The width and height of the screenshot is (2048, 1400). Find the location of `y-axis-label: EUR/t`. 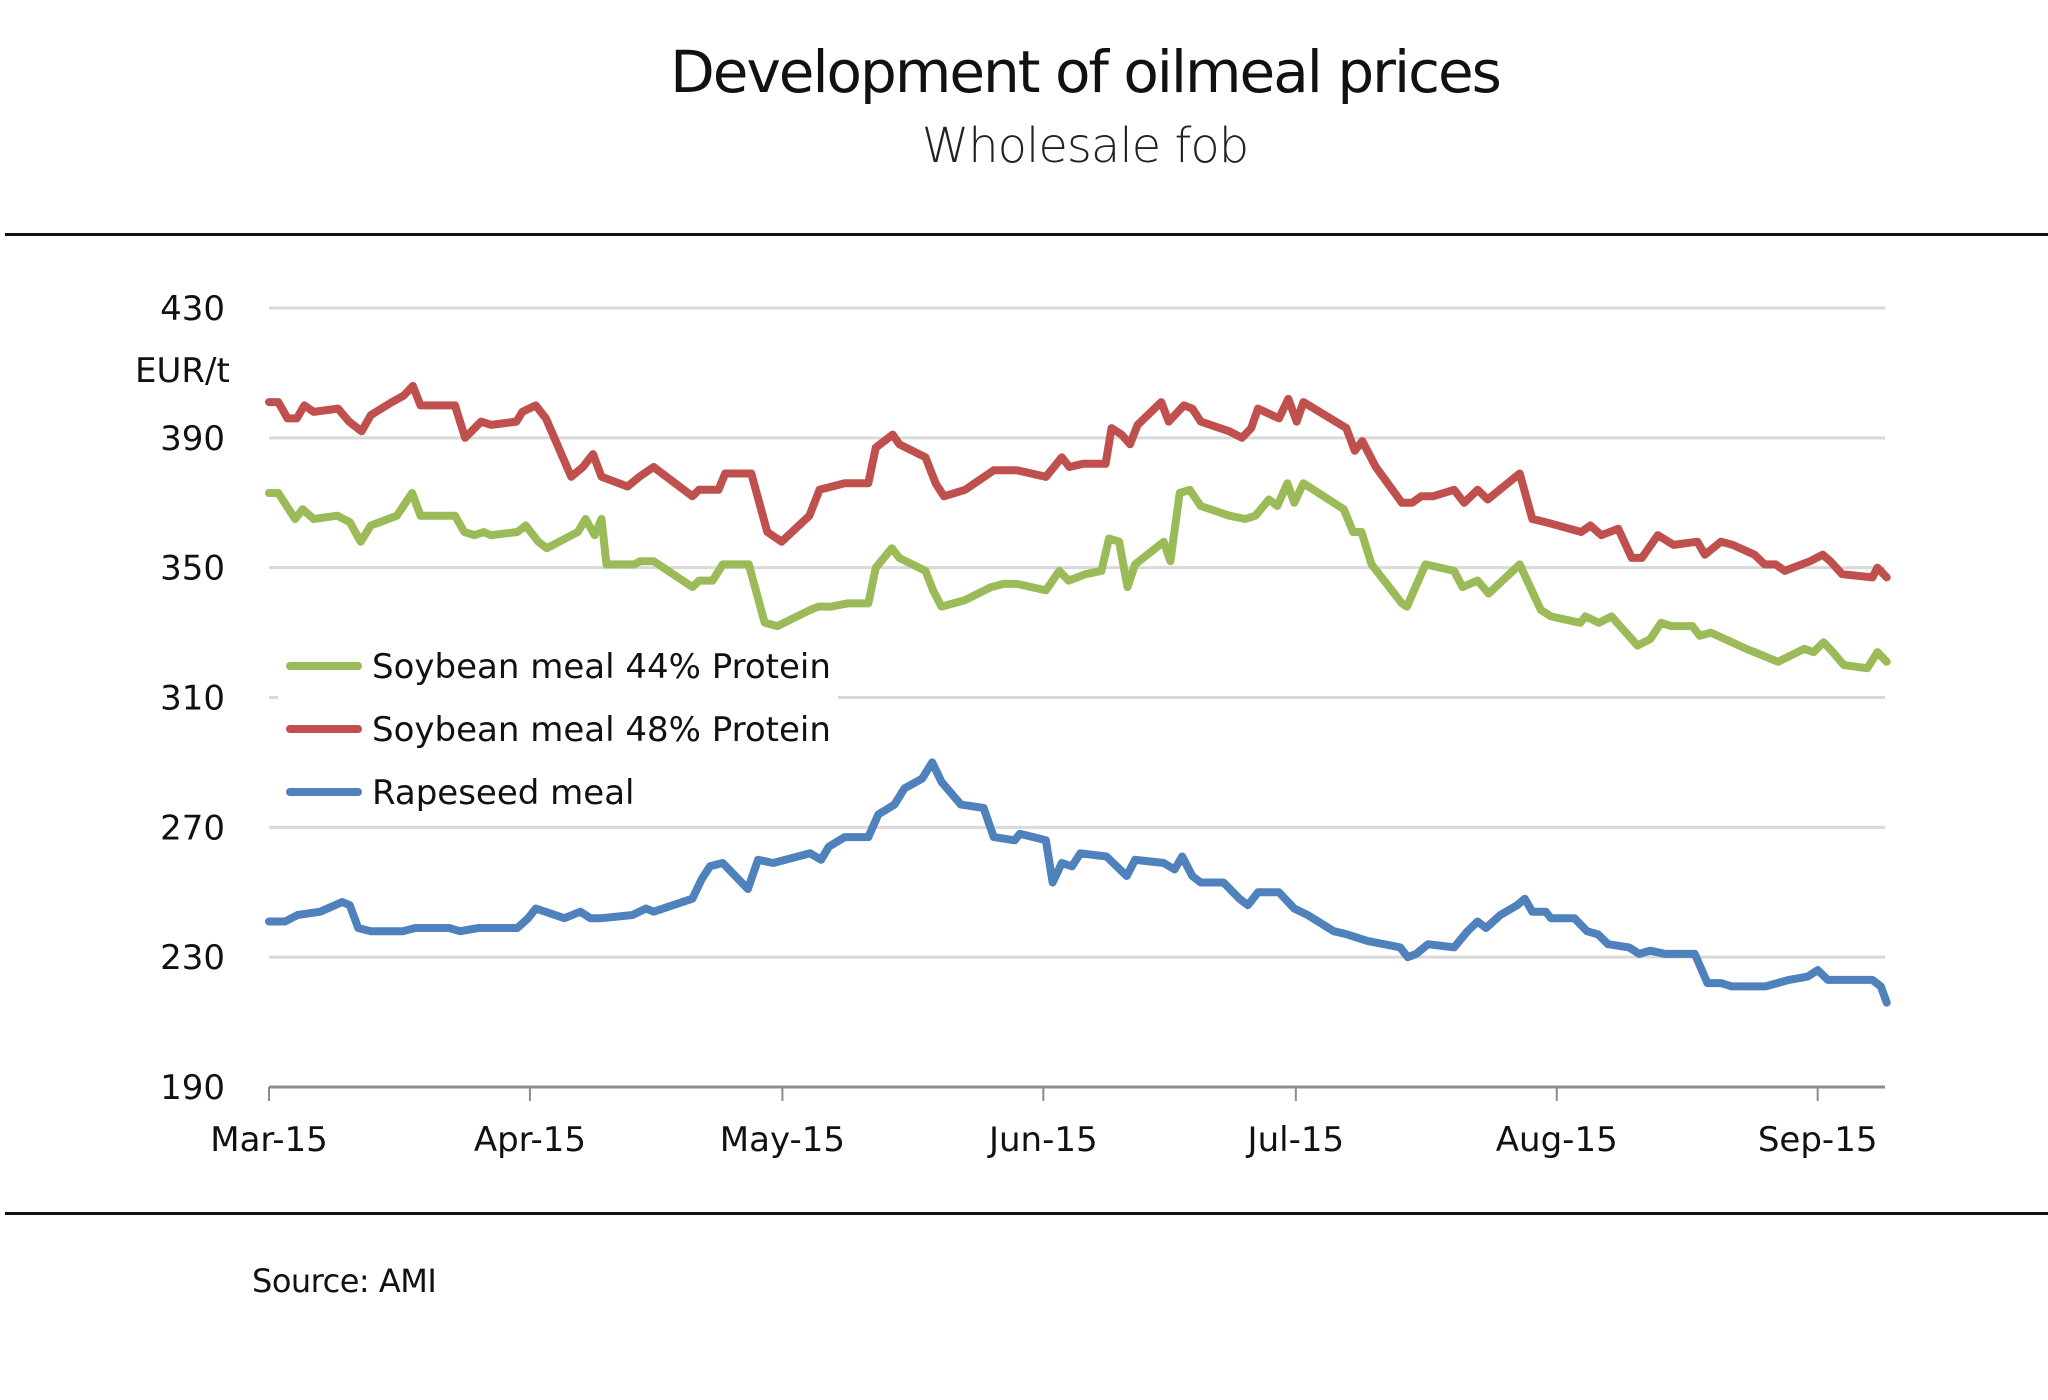

y-axis-label: EUR/t is located at coordinates (182, 371).